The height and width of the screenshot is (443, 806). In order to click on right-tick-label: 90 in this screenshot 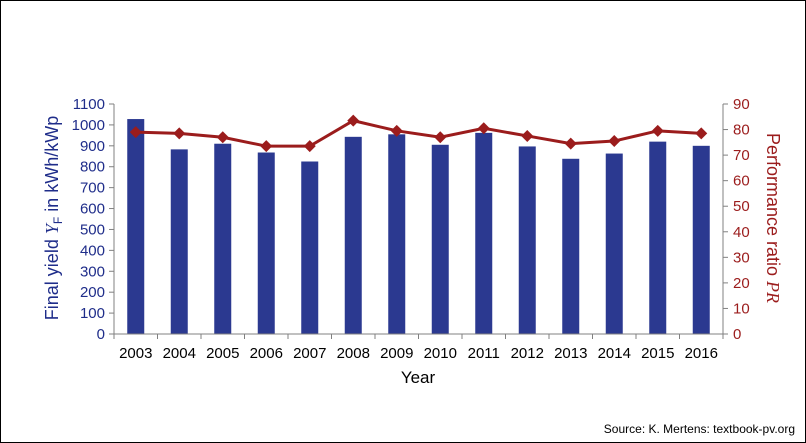, I will do `click(741, 104)`.